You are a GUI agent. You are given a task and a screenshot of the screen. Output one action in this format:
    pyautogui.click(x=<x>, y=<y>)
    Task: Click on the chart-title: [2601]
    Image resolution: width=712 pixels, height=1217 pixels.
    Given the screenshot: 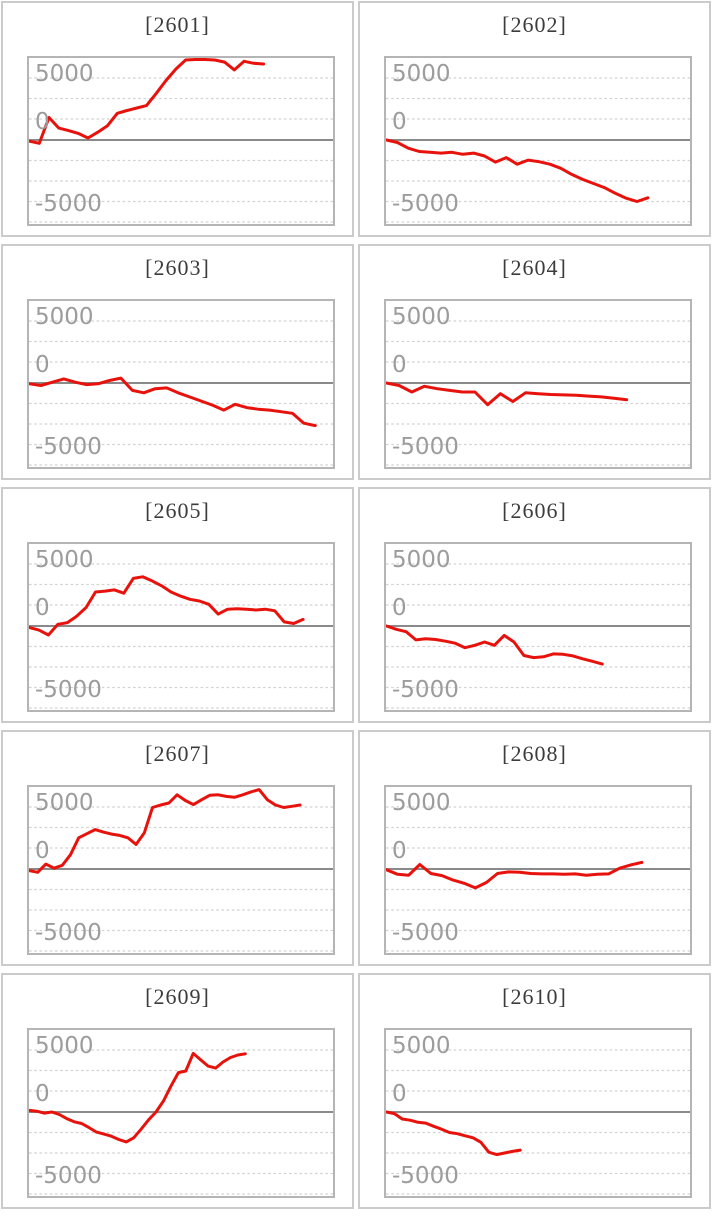 What is the action you would take?
    pyautogui.click(x=177, y=24)
    